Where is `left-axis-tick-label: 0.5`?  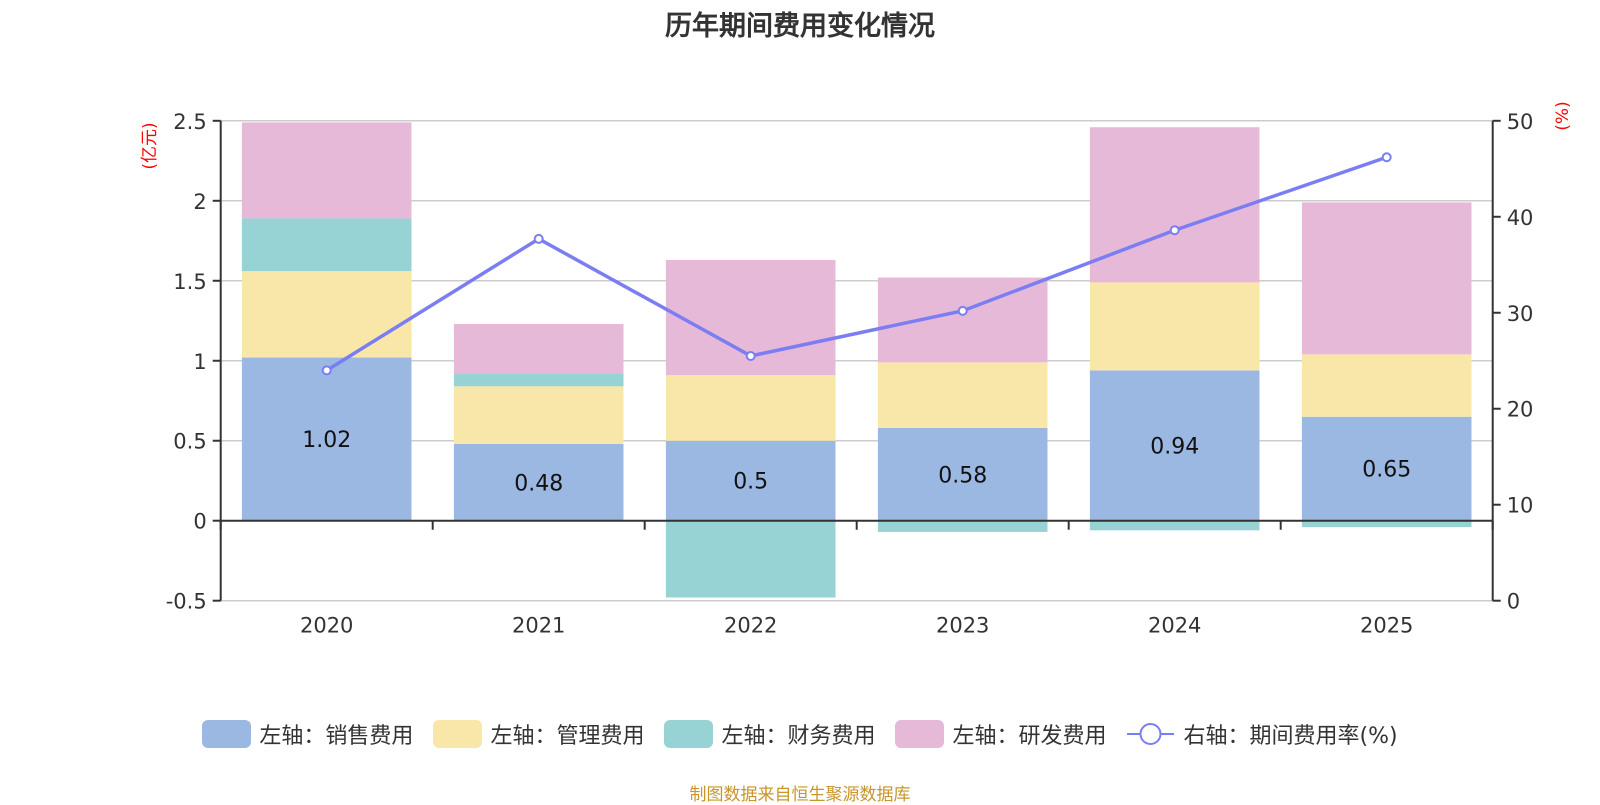 left-axis-tick-label: 0.5 is located at coordinates (189, 442).